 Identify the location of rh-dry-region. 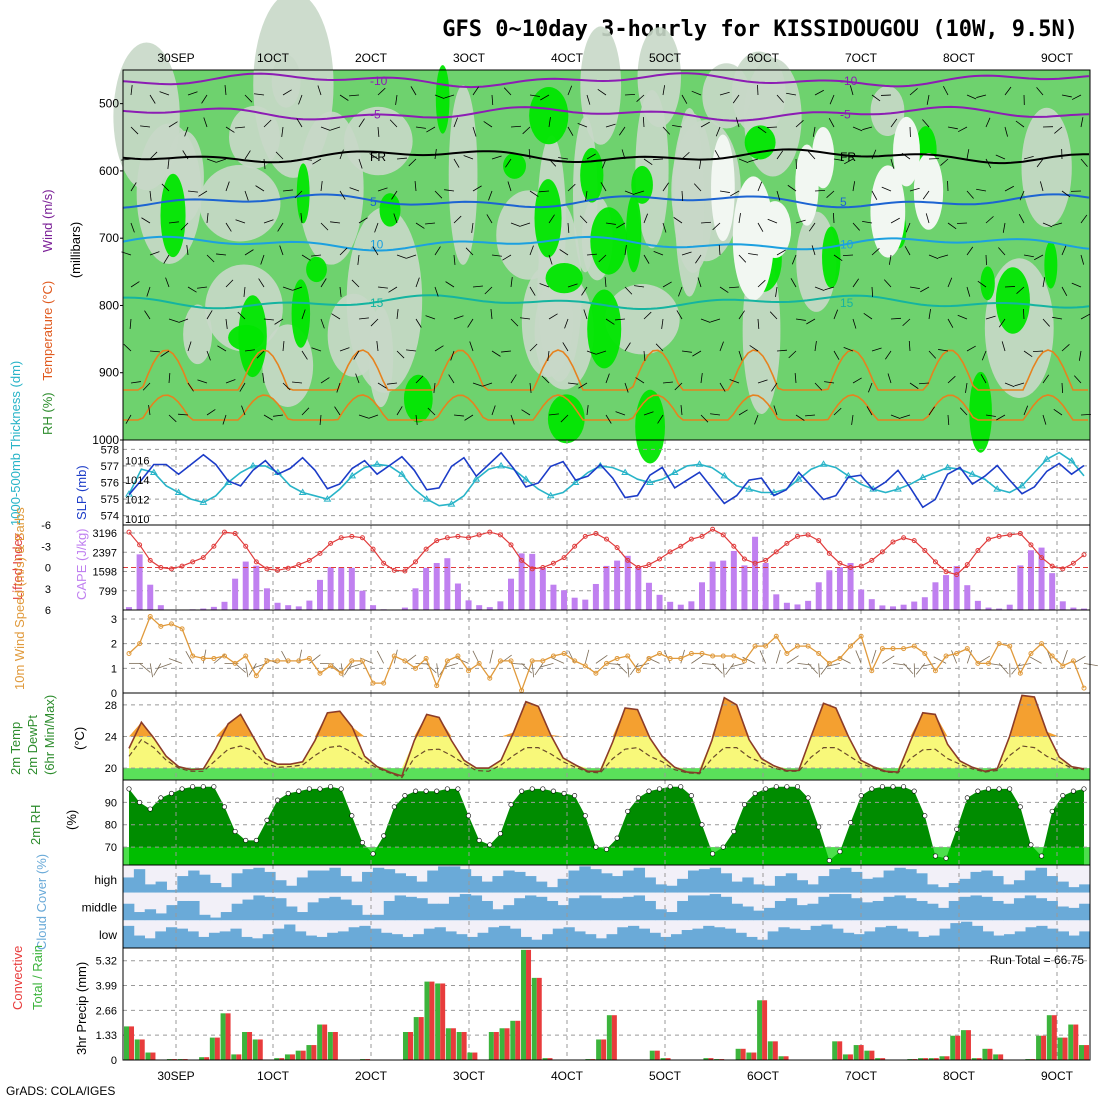
(146, 116).